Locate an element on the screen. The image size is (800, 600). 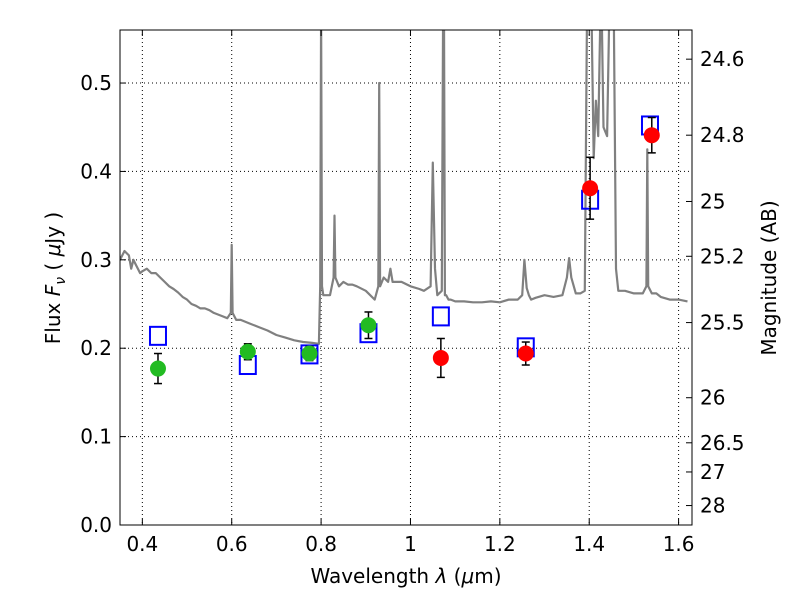
x-axis-label: Wavelength λ (μm) is located at coordinates (405, 576).